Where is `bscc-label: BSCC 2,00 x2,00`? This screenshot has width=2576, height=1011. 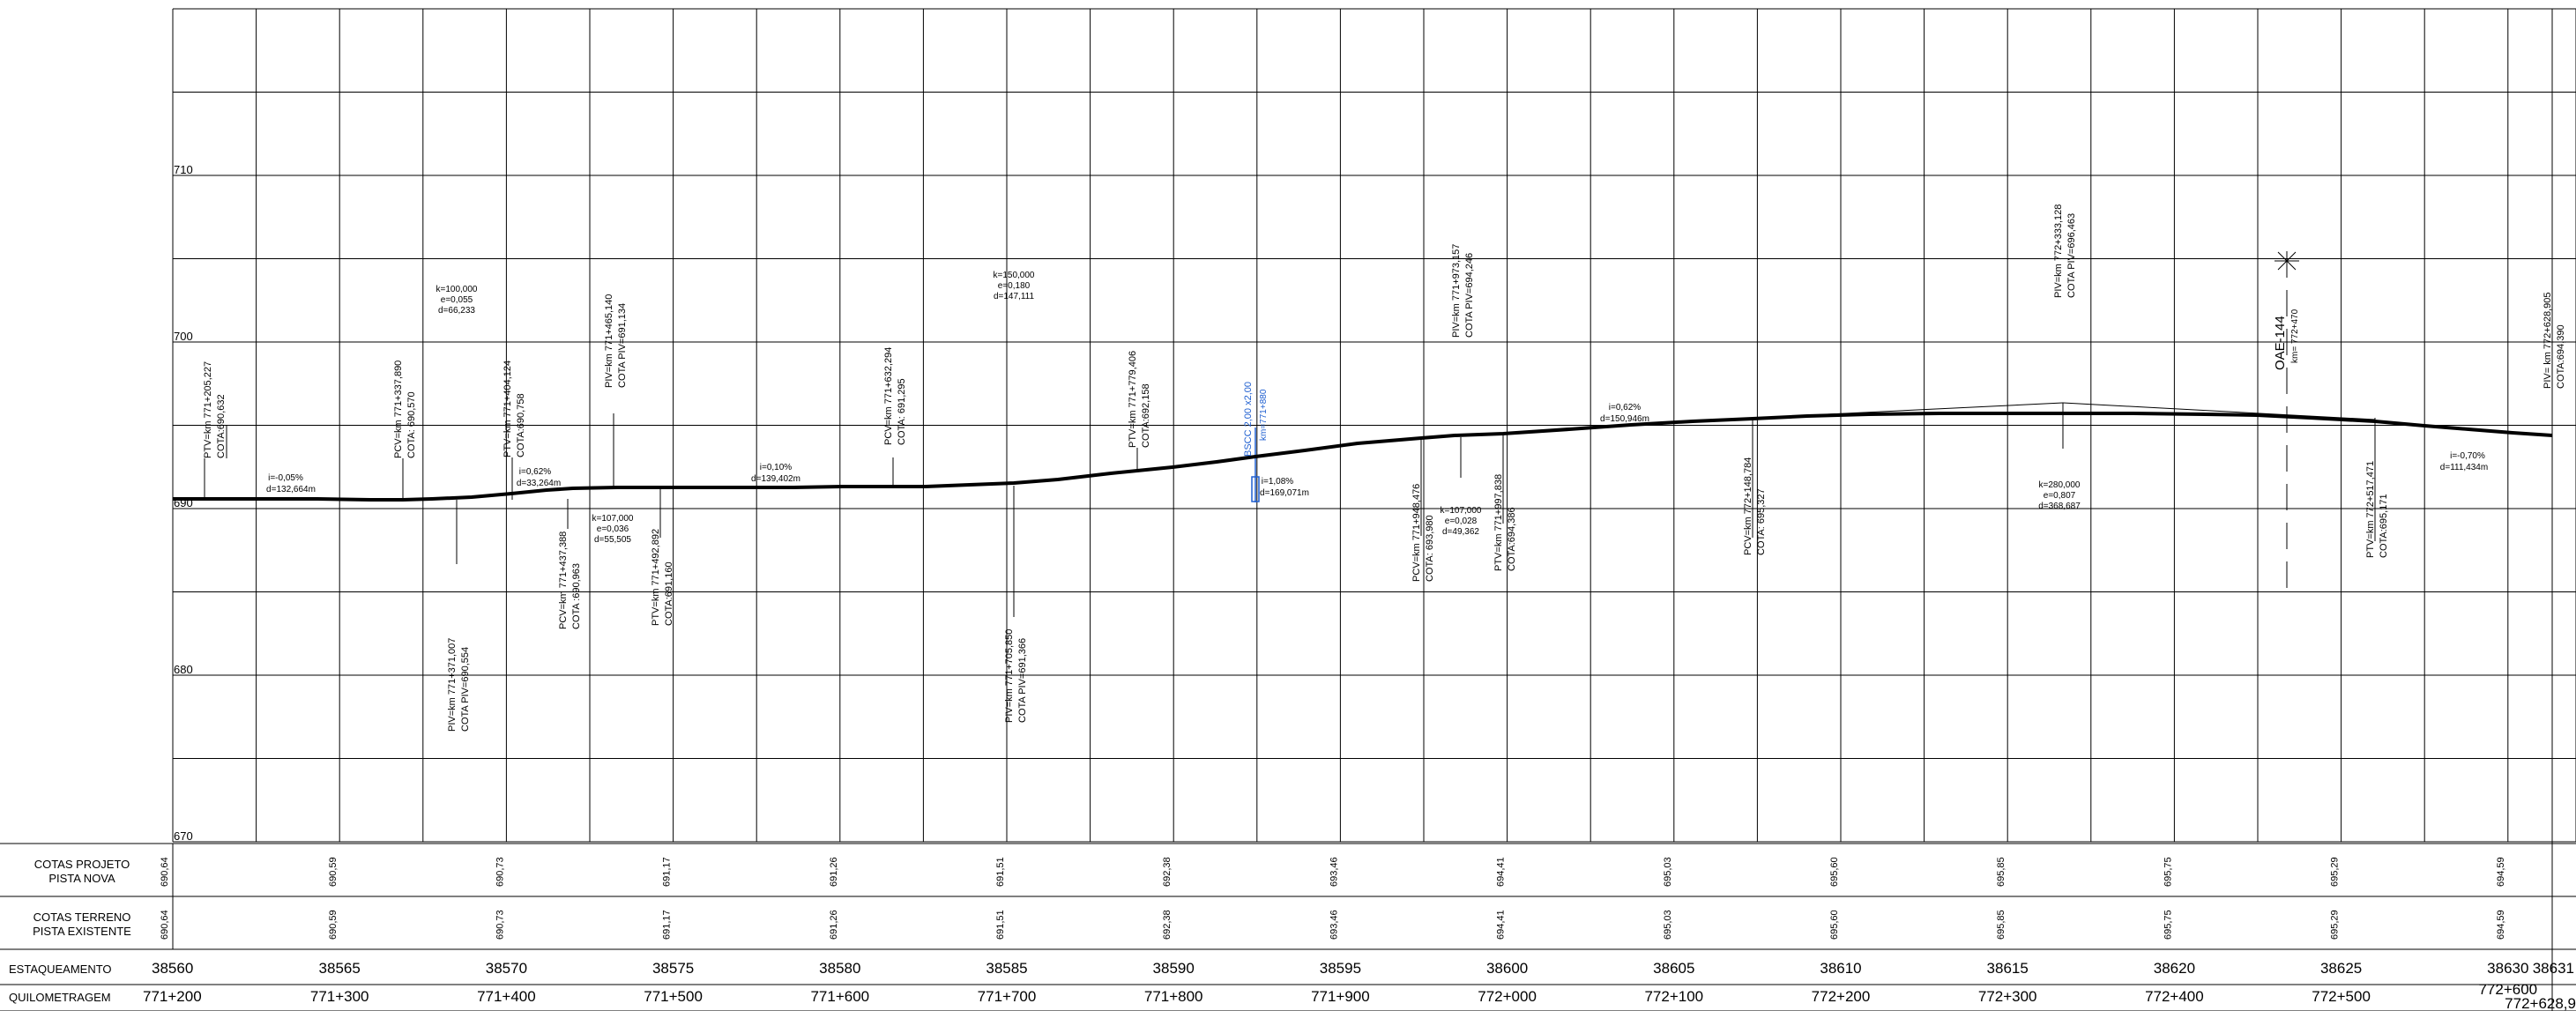
bscc-label: BSCC 2,00 x2,00 is located at coordinates (1248, 420).